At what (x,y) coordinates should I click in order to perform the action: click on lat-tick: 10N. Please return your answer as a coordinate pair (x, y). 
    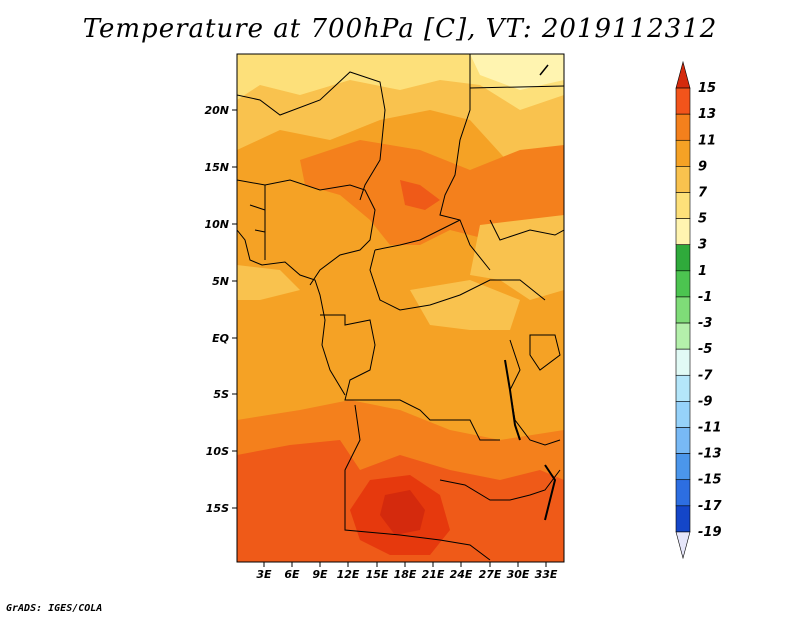
    Looking at the image, I should click on (220, 224).